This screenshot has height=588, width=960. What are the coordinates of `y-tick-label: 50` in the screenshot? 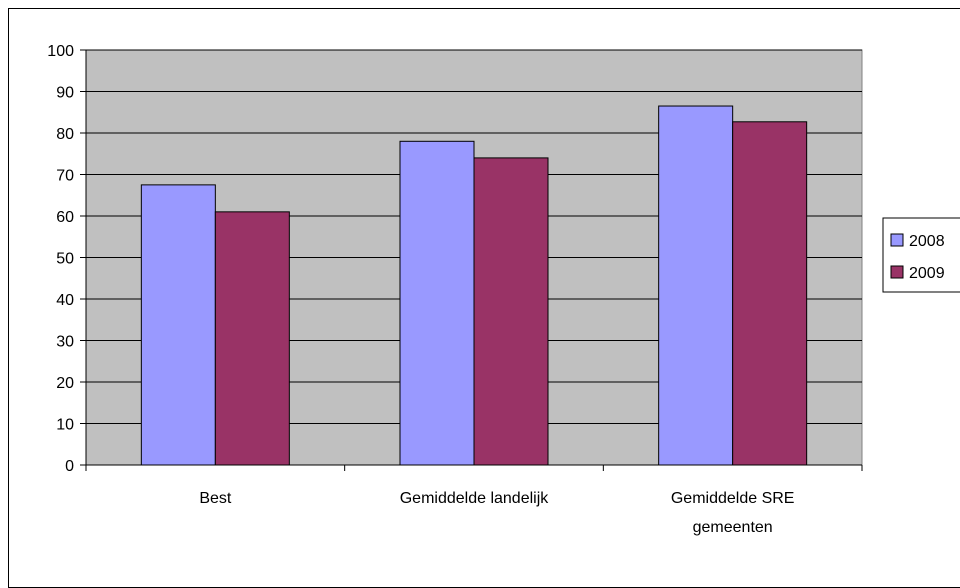 It's located at (65, 259).